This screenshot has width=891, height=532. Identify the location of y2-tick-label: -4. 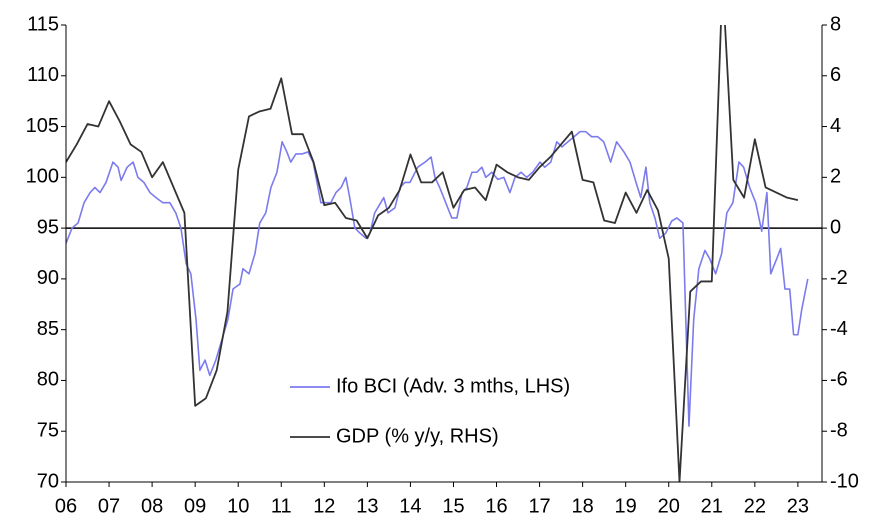
(839, 329).